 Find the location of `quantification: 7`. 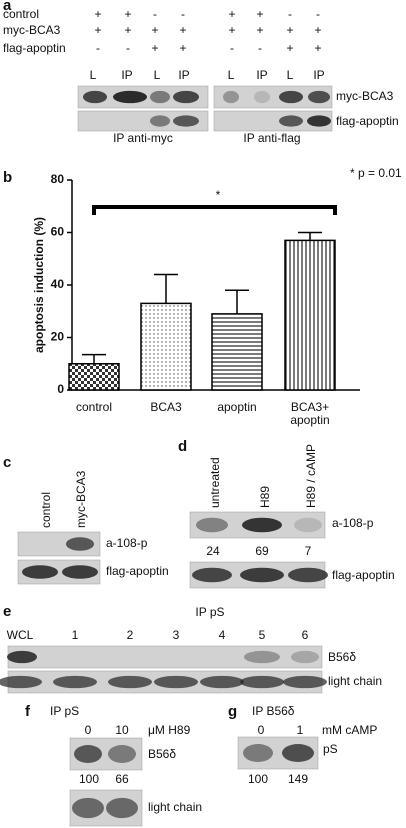

quantification: 7 is located at coordinates (308, 551).